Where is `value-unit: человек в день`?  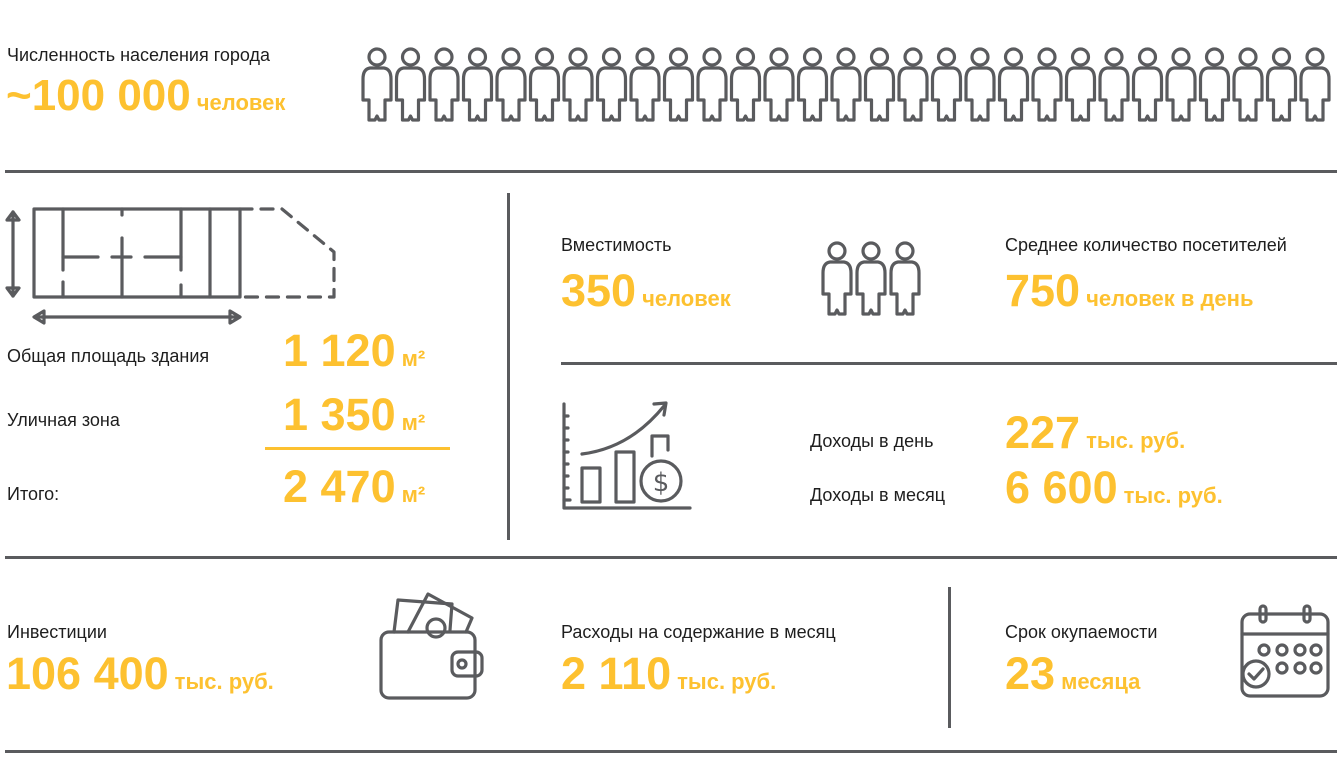 value-unit: человек в день is located at coordinates (1170, 298).